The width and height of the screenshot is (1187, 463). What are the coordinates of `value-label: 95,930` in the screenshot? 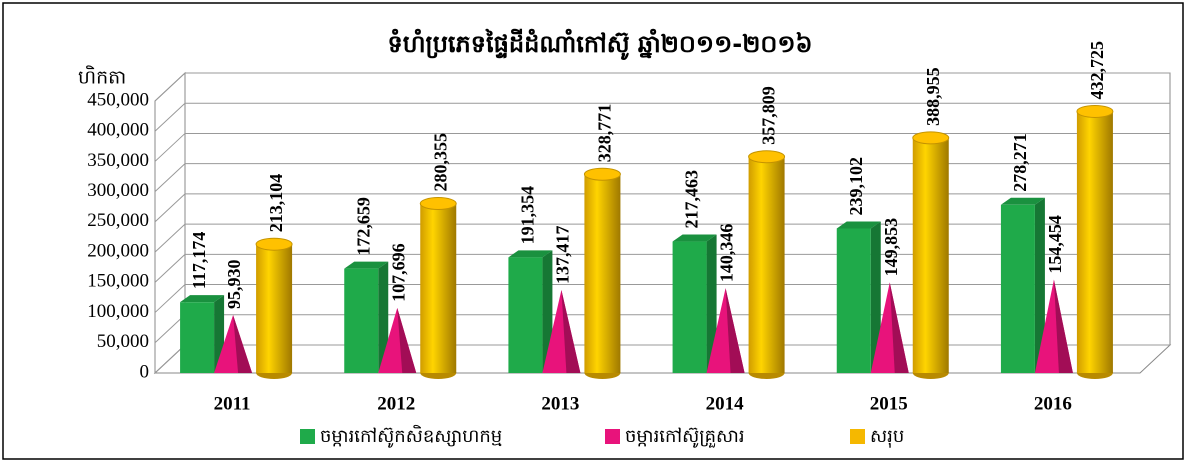 It's located at (234, 284).